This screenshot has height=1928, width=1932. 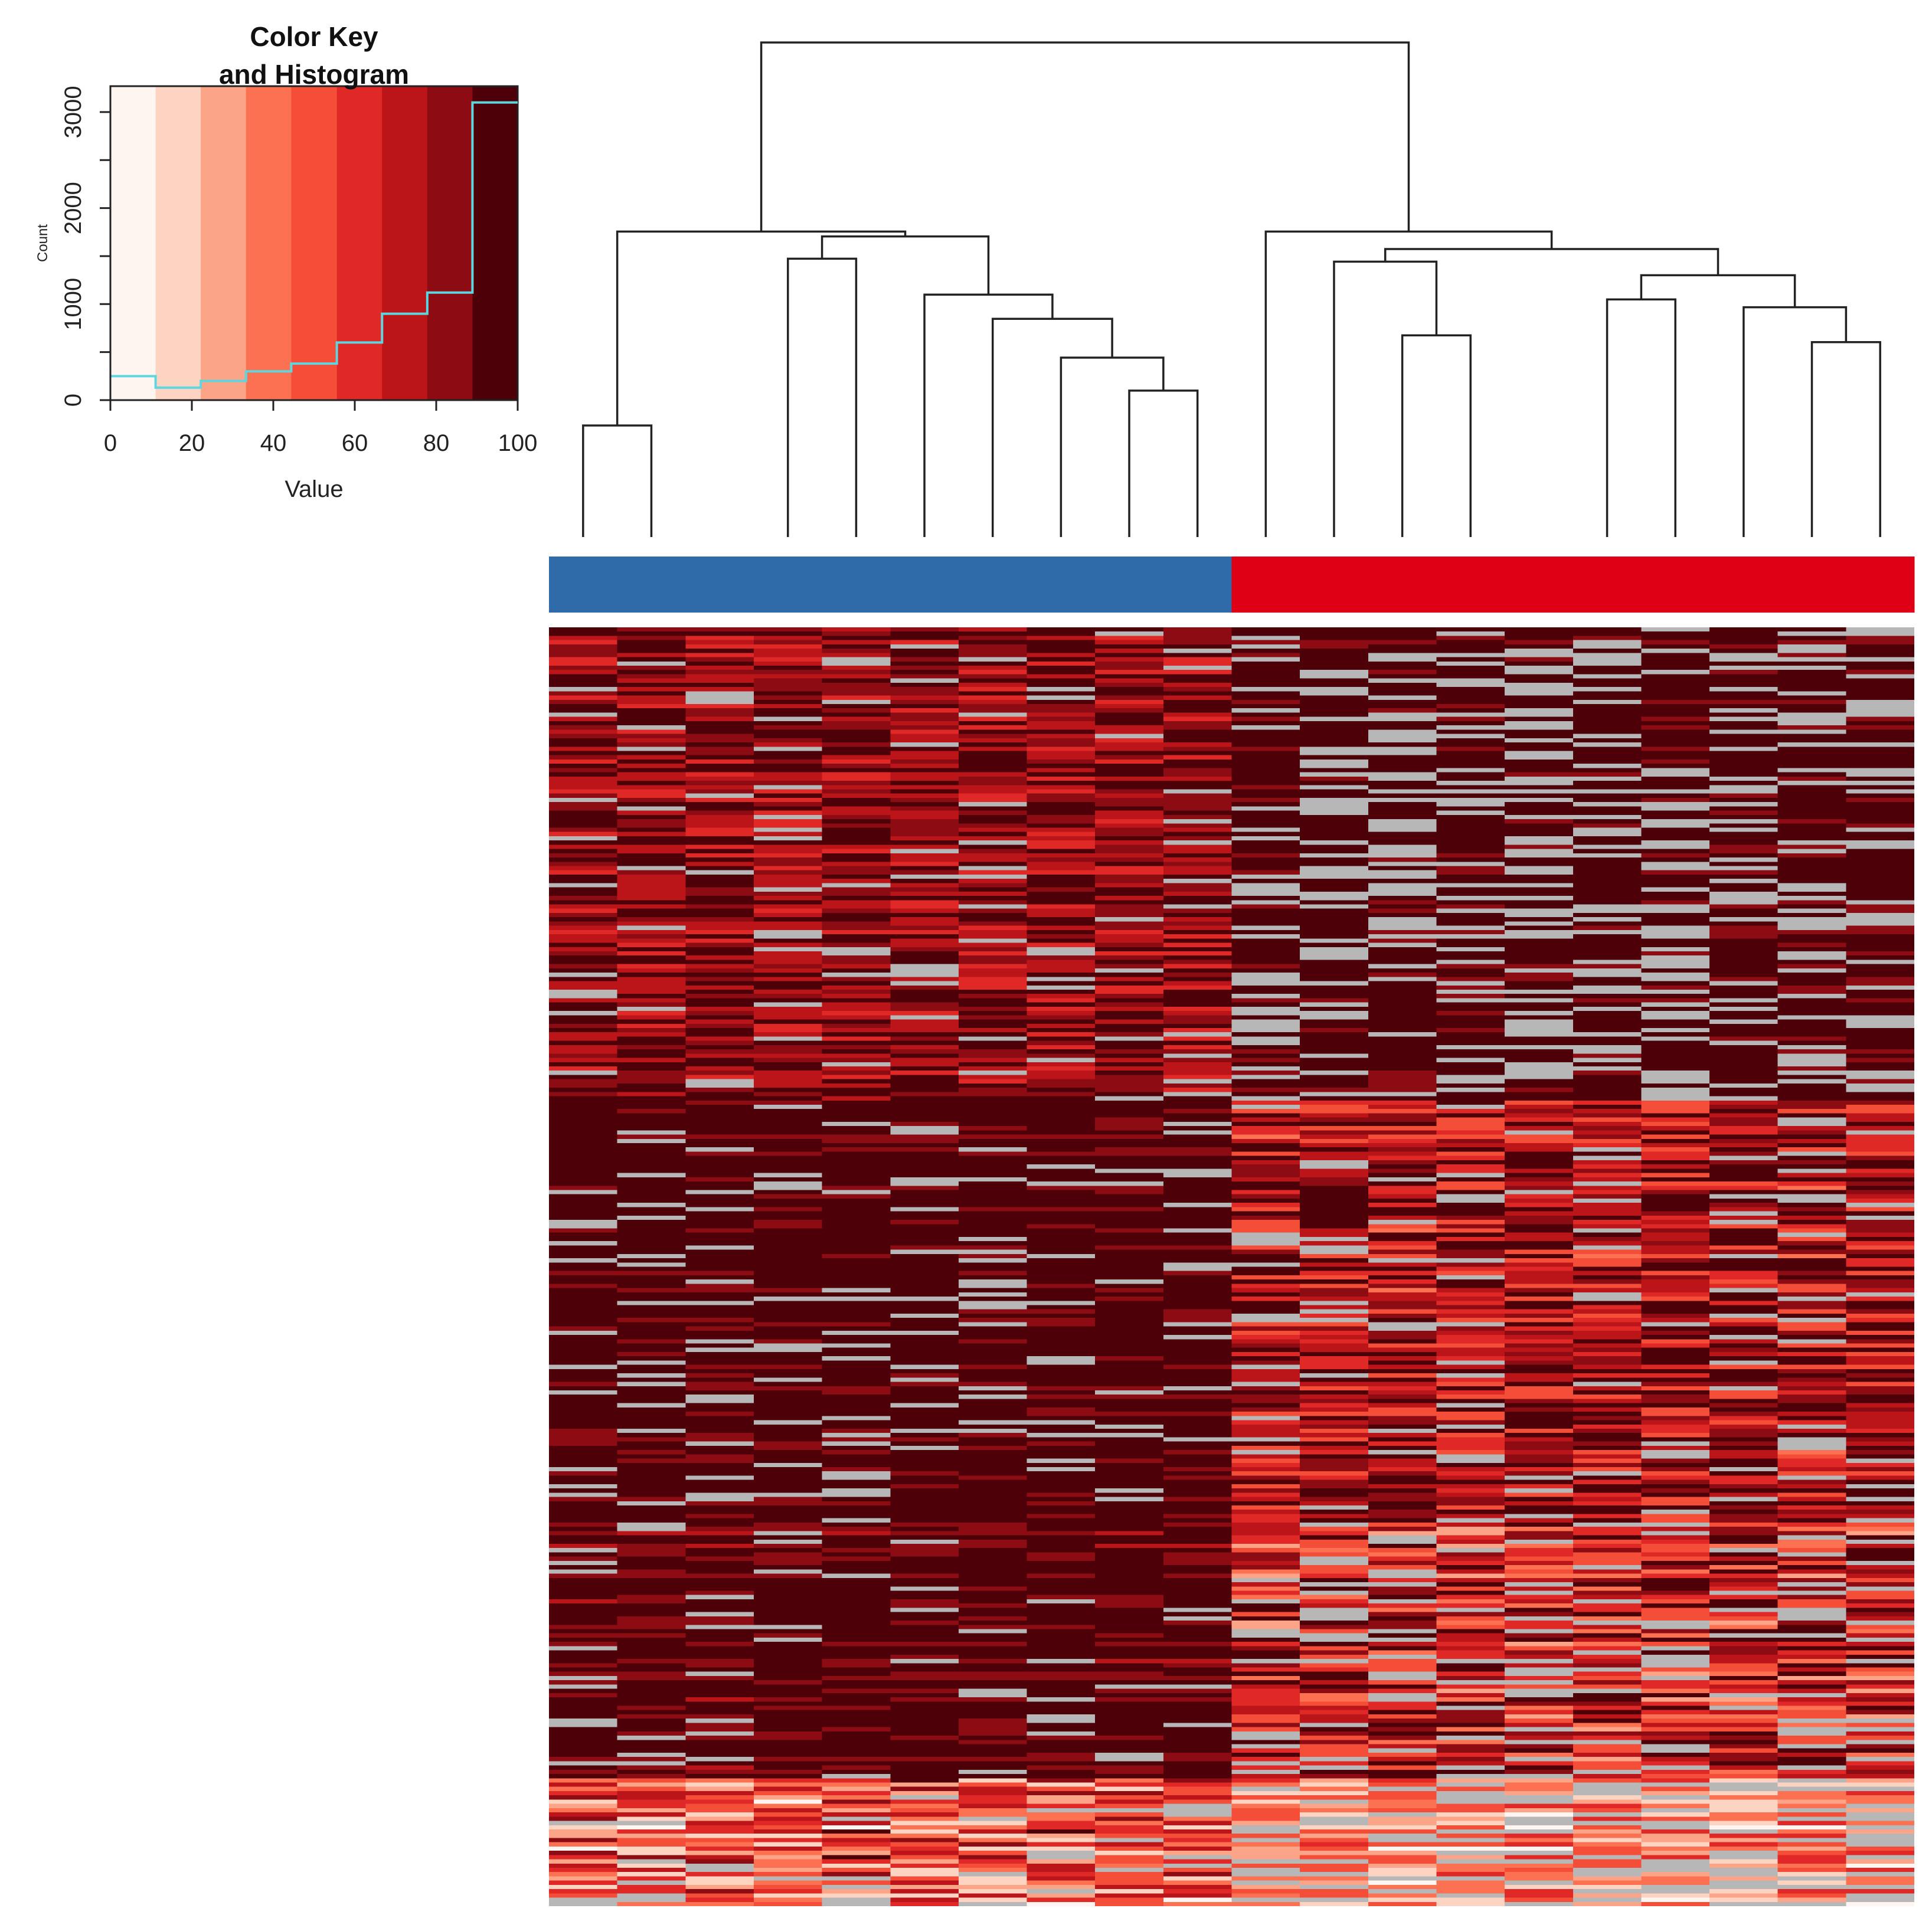 I want to click on color-key-x-tick-label: 60, so click(x=355, y=443).